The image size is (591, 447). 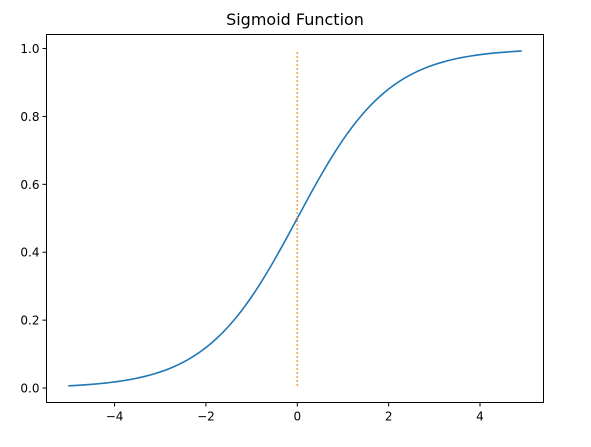 I want to click on x-axis: −4 −2 0 2 4, so click(x=295, y=413).